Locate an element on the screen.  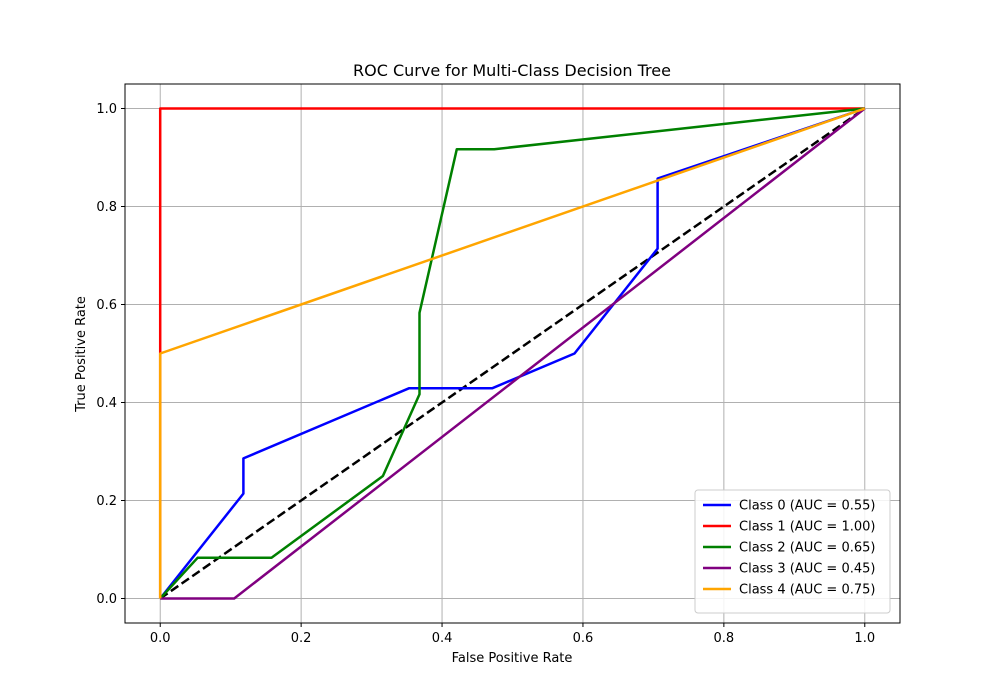
x-axis-label: False Positive Rate is located at coordinates (512, 658).